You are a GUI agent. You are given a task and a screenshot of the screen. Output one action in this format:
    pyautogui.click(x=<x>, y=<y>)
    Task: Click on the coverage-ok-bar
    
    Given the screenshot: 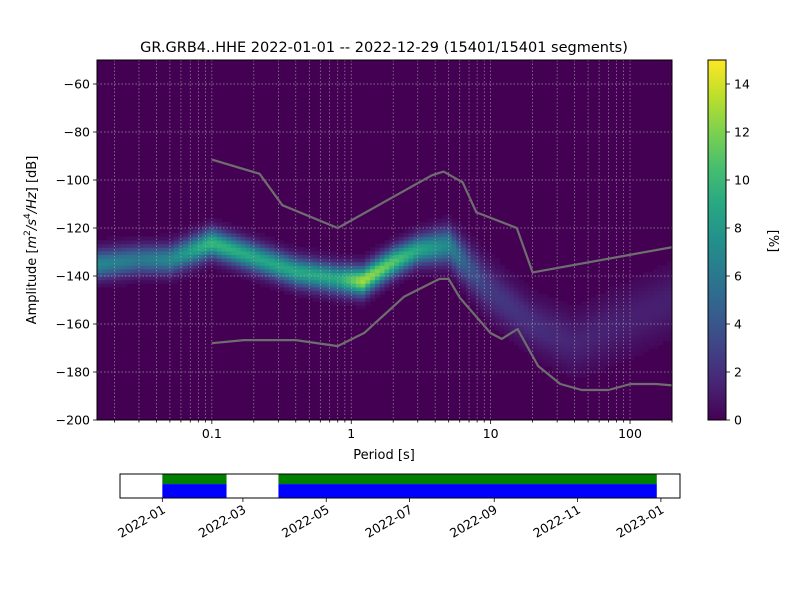 What is the action you would take?
    pyautogui.click(x=194, y=479)
    